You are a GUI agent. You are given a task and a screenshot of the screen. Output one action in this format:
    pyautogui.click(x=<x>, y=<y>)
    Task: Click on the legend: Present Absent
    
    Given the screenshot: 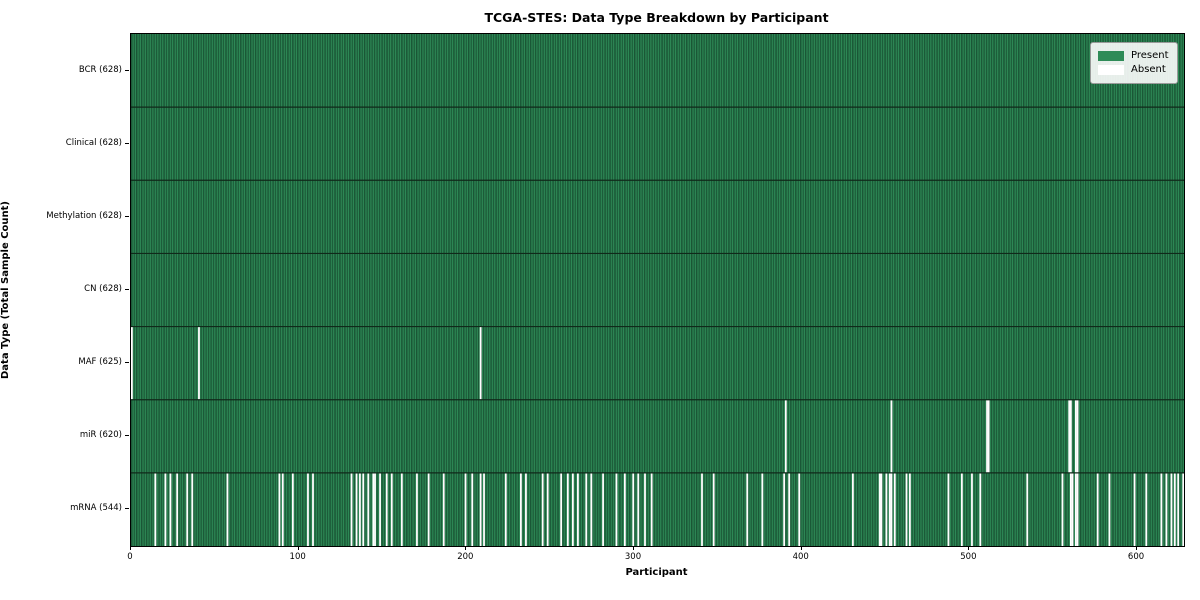 What is the action you would take?
    pyautogui.click(x=1134, y=63)
    